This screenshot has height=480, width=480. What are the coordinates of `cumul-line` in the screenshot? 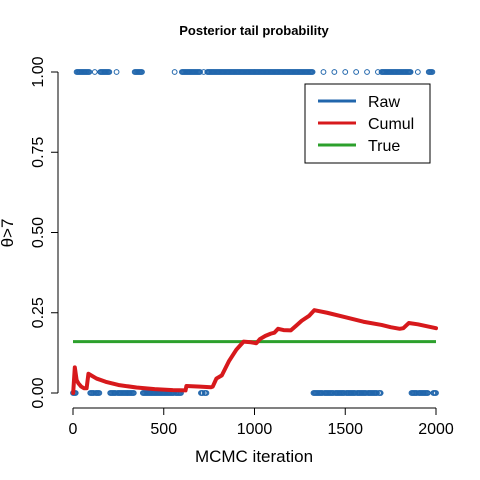 It's located at (254, 351).